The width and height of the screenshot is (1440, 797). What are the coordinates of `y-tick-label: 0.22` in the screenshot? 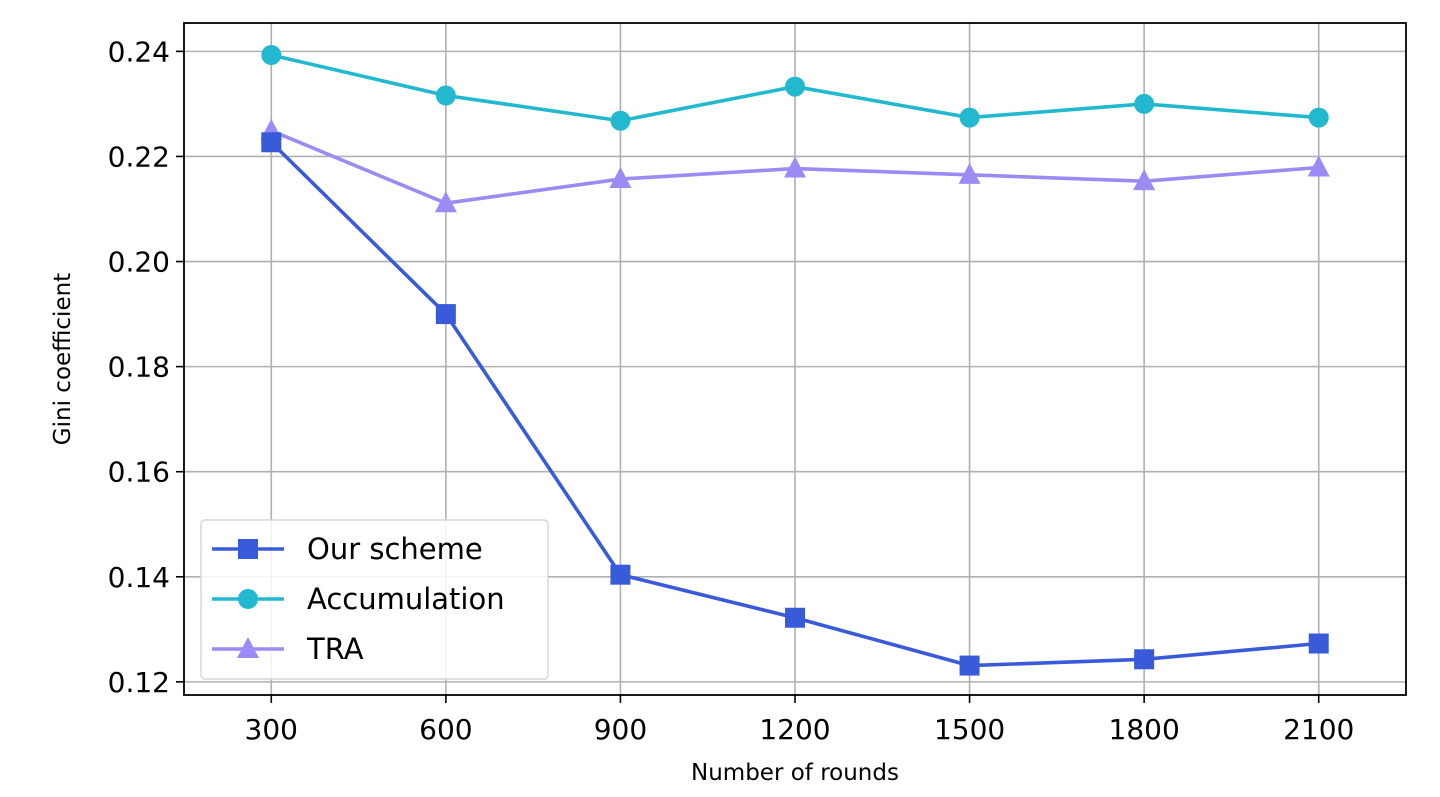 It's located at (139, 156).